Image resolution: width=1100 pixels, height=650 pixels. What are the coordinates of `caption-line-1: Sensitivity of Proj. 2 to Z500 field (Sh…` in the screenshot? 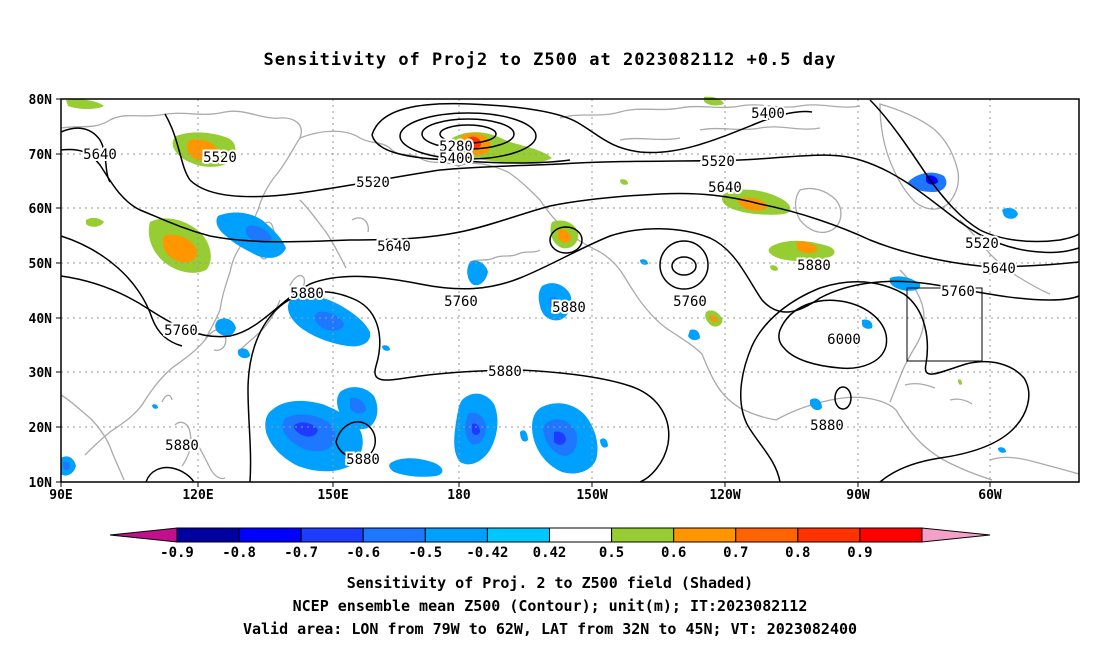 It's located at (550, 583).